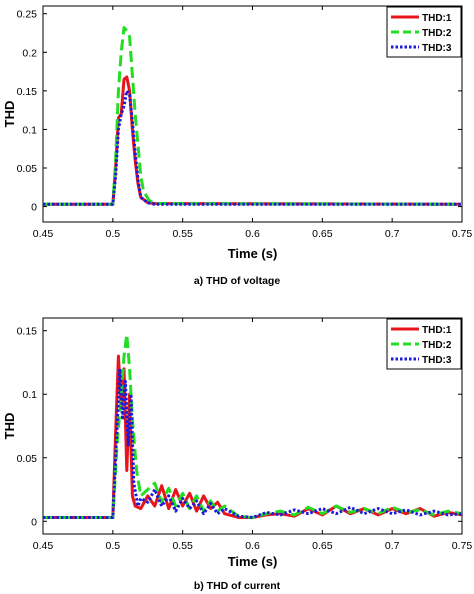 Image resolution: width=474 pixels, height=594 pixels. What do you see at coordinates (237, 281) in the screenshot?
I see `chart-caption: a) THD of voltage` at bounding box center [237, 281].